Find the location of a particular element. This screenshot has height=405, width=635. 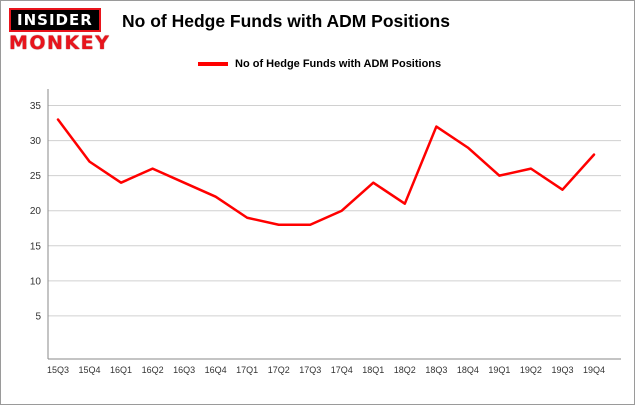

svg-text: 19Q3 is located at coordinates (562, 370).